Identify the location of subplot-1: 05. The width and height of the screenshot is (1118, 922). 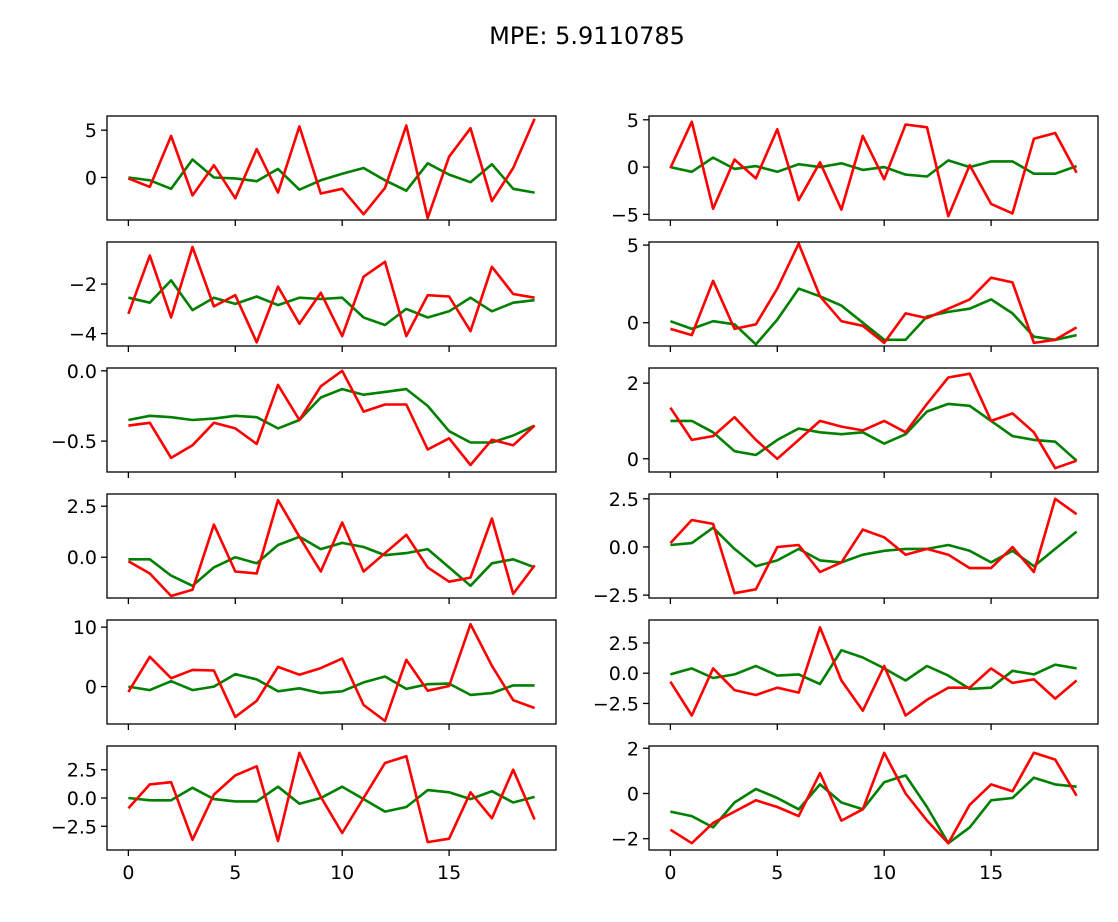
(321, 170).